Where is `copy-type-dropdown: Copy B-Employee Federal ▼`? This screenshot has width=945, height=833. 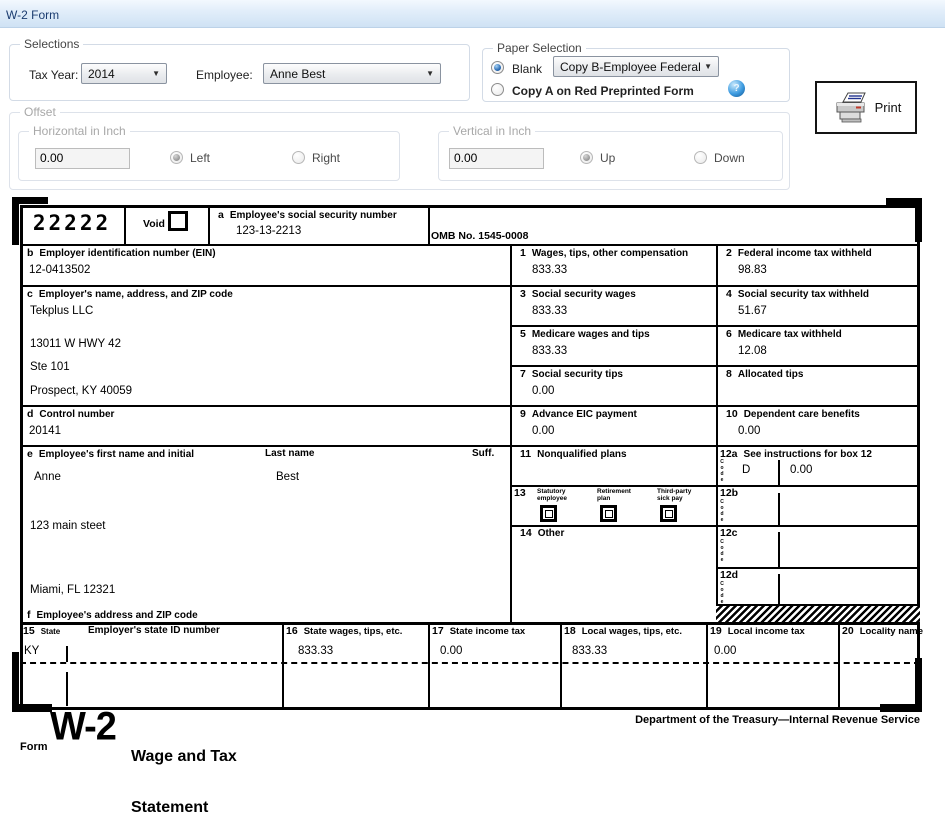
copy-type-dropdown: Copy B-Employee Federal ▼ is located at coordinates (636, 66).